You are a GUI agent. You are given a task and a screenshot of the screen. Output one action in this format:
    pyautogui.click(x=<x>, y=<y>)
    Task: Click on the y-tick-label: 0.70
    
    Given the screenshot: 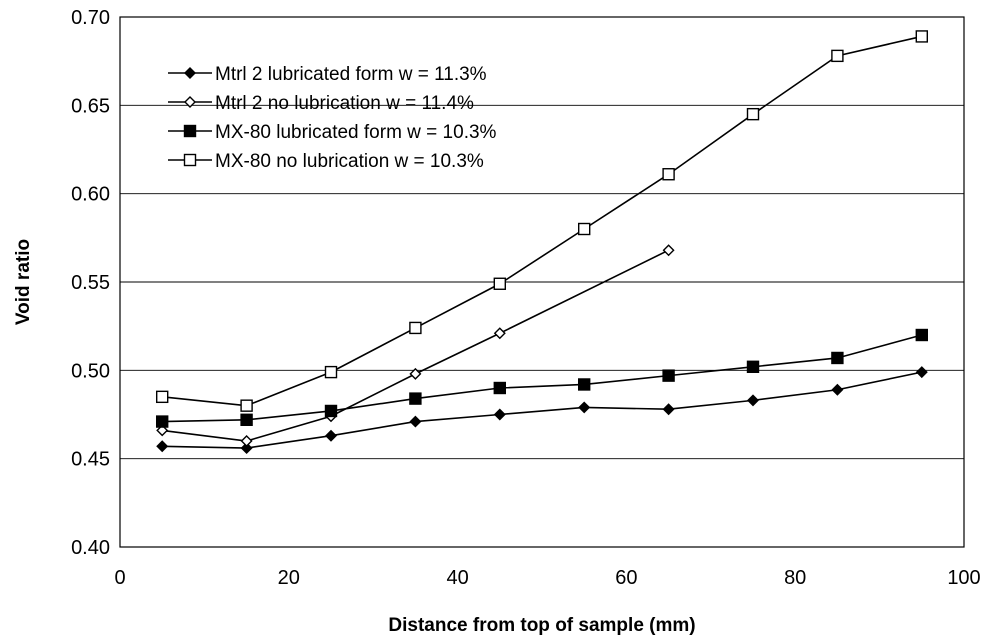 What is the action you would take?
    pyautogui.click(x=90, y=18)
    